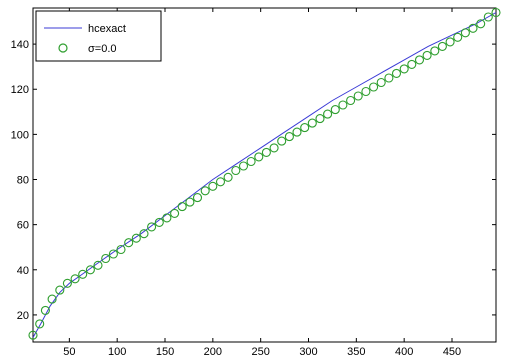 The height and width of the screenshot is (360, 505). I want to click on legend-label-hcexact: hcexact, so click(107, 29).